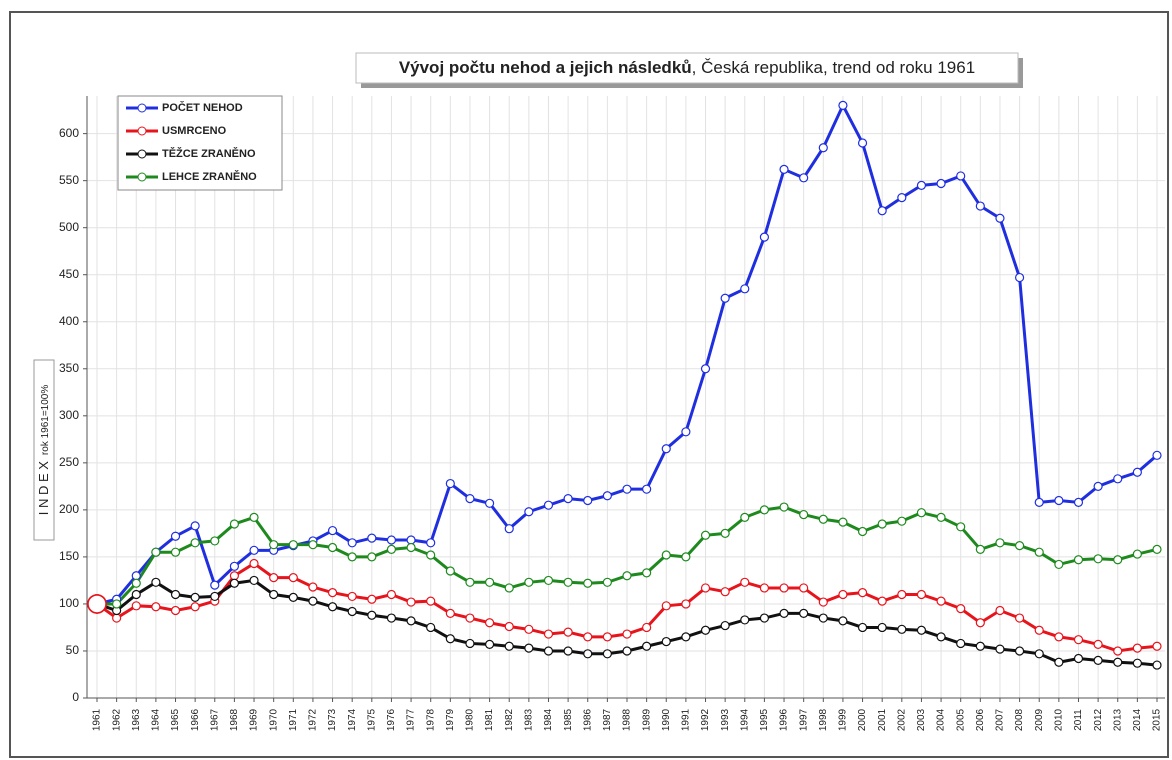 Image resolution: width=1172 pixels, height=760 pixels. Describe the element at coordinates (764, 719) in the screenshot. I see `x-tick-label: 1995` at that location.